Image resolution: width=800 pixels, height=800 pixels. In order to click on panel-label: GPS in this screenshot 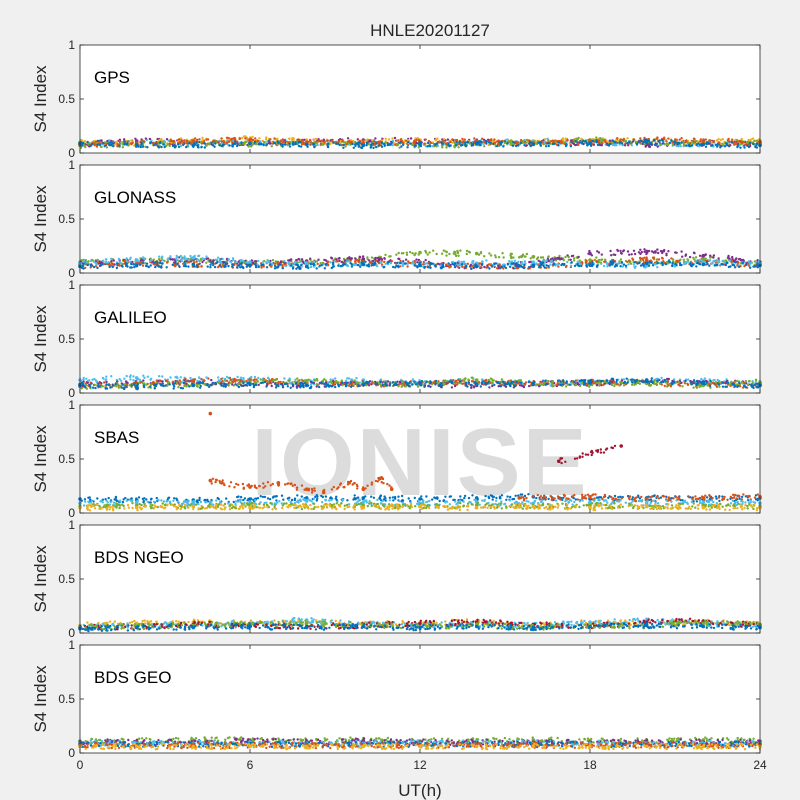, I will do `click(112, 77)`.